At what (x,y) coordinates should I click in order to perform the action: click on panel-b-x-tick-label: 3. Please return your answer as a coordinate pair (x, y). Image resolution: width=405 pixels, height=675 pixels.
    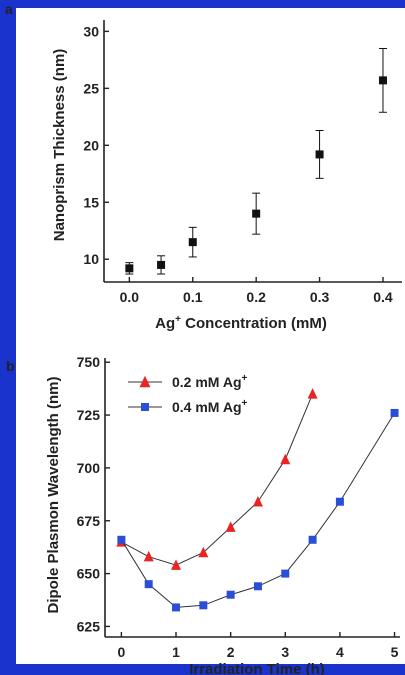
    Looking at the image, I should click on (285, 652).